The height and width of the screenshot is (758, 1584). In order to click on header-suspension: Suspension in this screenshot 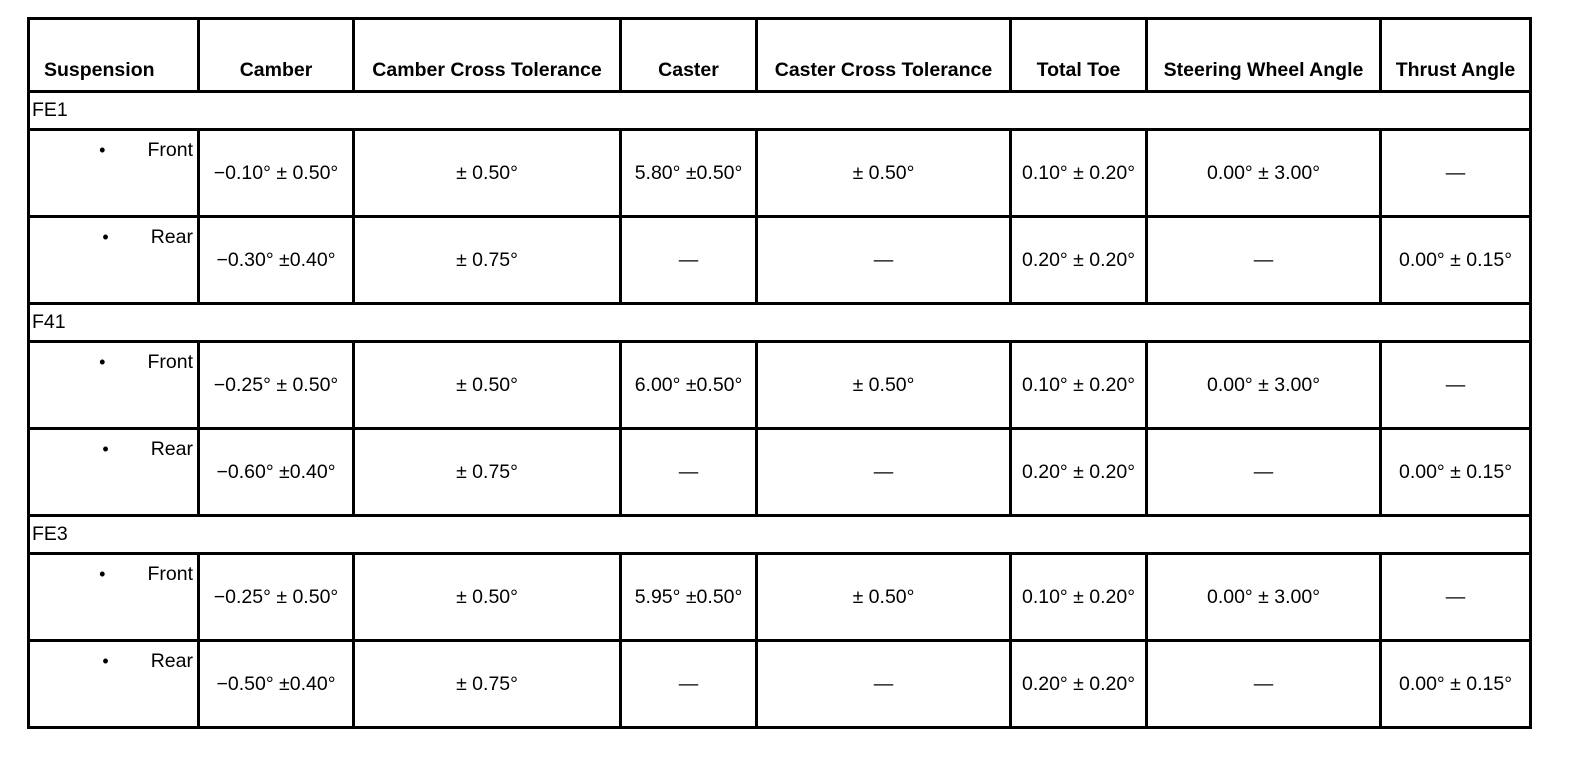, I will do `click(113, 55)`.